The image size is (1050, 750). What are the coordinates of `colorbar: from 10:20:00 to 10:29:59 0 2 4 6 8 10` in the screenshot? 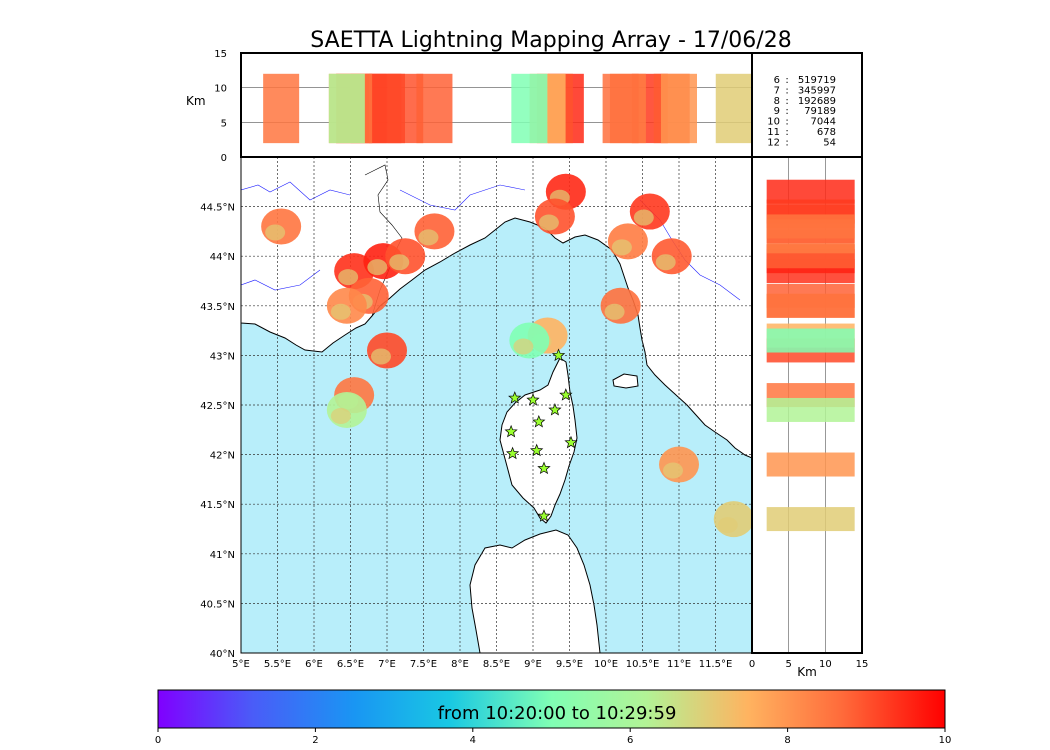 It's located at (553, 717).